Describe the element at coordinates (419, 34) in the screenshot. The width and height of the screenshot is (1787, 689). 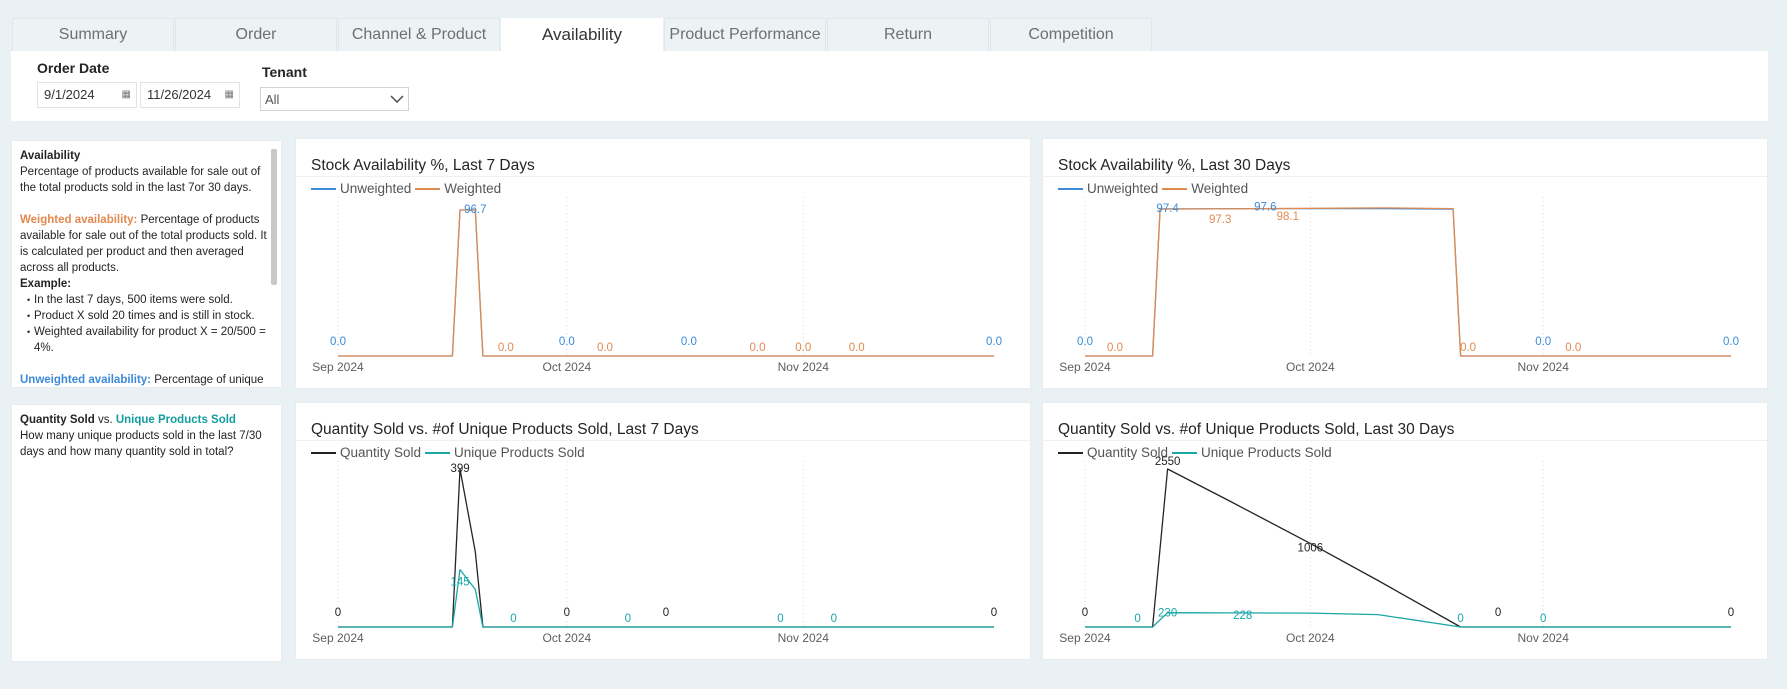
I see `tab-channel-product: Channel & Product` at that location.